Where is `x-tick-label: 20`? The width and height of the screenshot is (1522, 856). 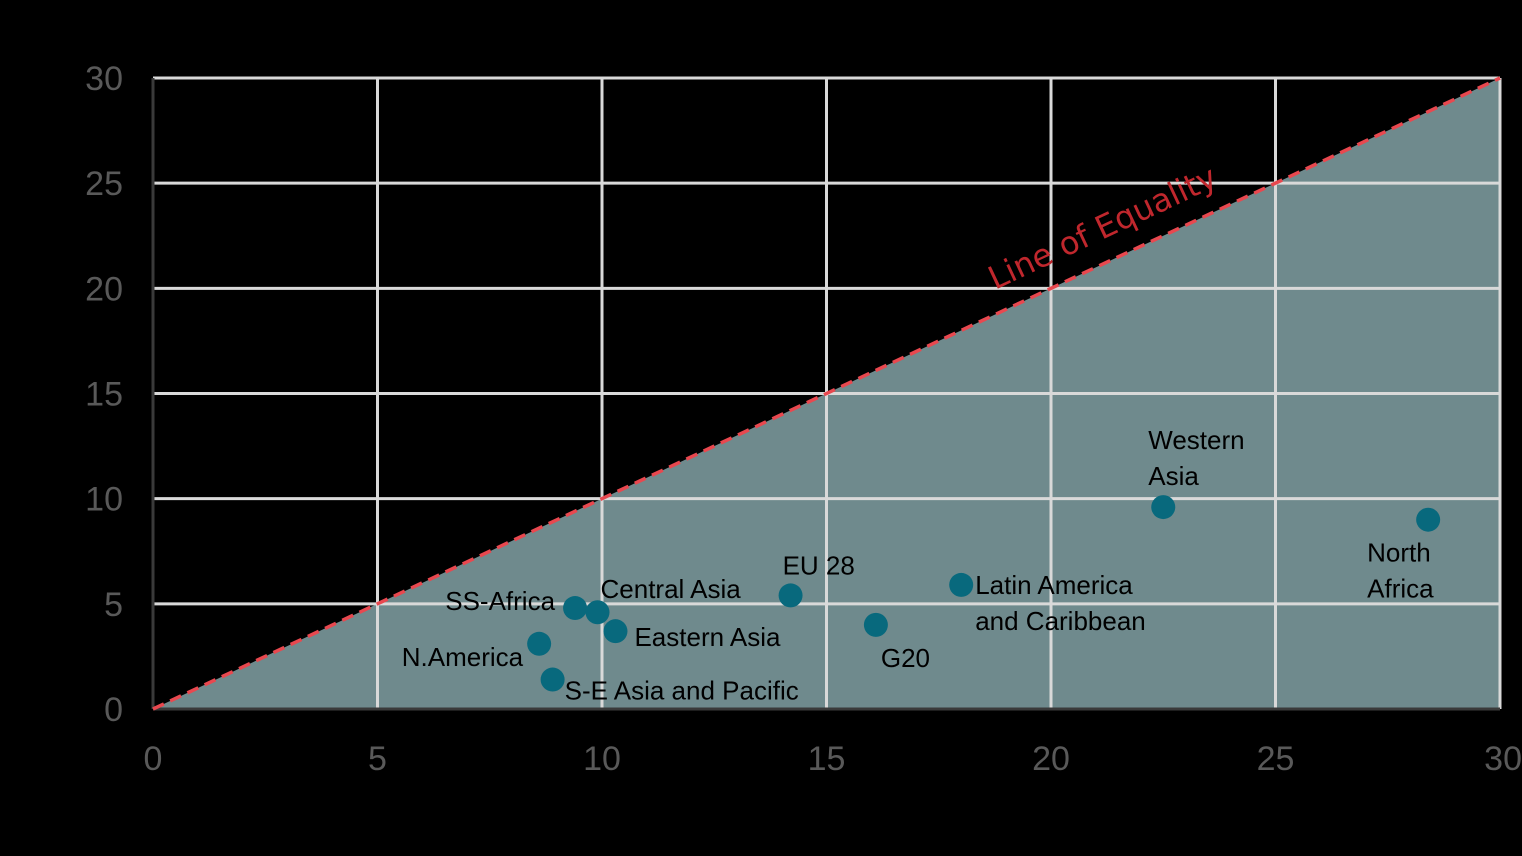
x-tick-label: 20 is located at coordinates (1051, 759).